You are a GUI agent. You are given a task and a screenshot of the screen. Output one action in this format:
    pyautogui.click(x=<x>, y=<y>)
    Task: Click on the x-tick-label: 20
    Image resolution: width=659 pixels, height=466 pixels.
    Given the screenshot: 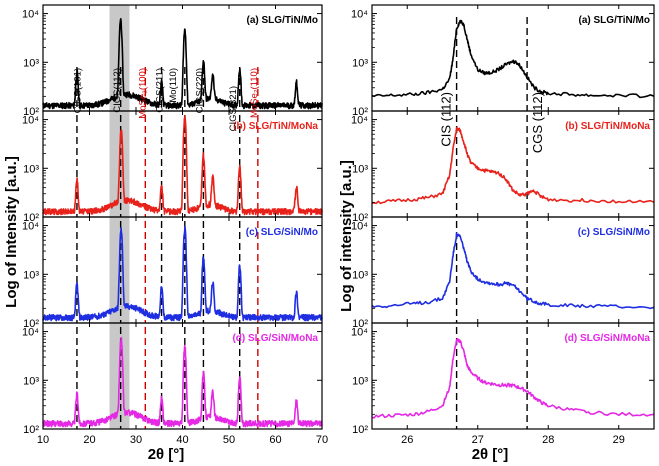 What is the action you would take?
    pyautogui.click(x=89, y=440)
    